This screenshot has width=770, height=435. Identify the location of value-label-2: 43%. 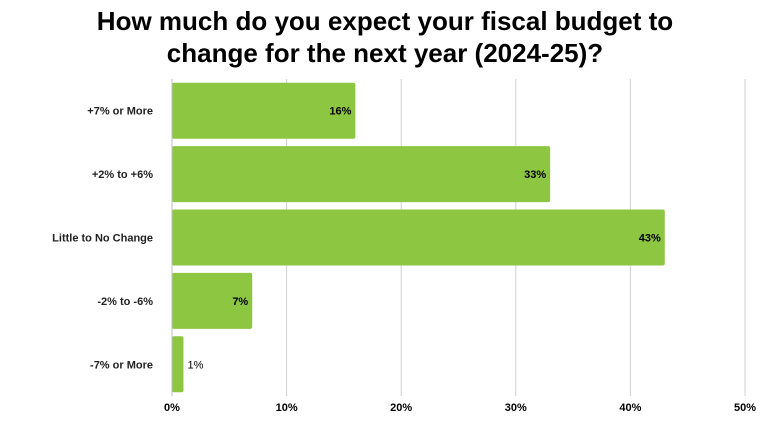
(650, 239).